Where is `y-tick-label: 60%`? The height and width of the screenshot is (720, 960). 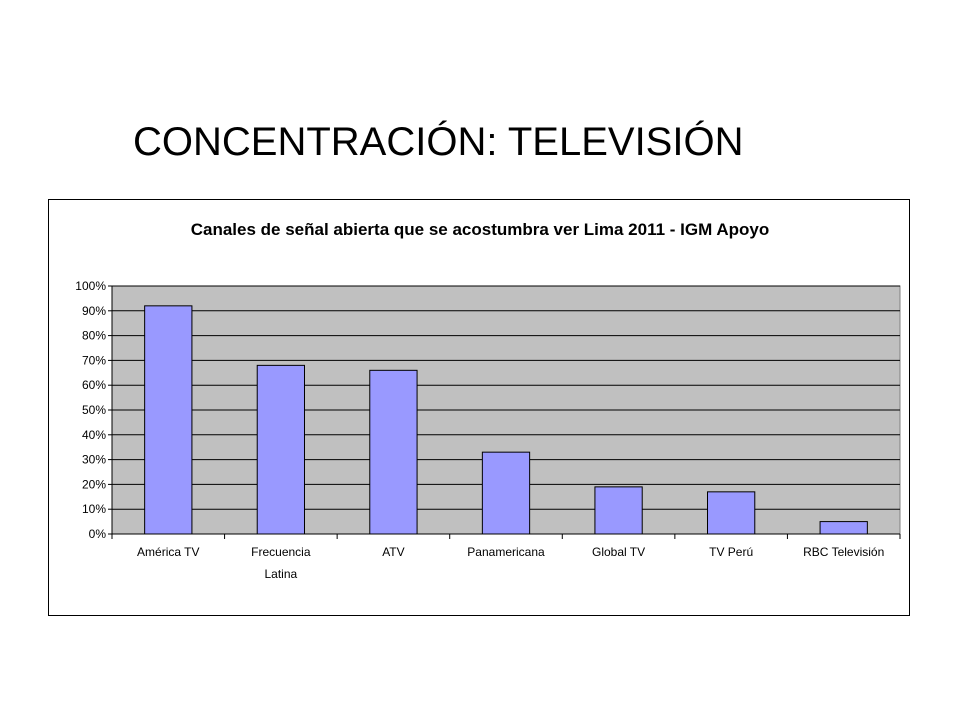
y-tick-label: 60% is located at coordinates (94, 385).